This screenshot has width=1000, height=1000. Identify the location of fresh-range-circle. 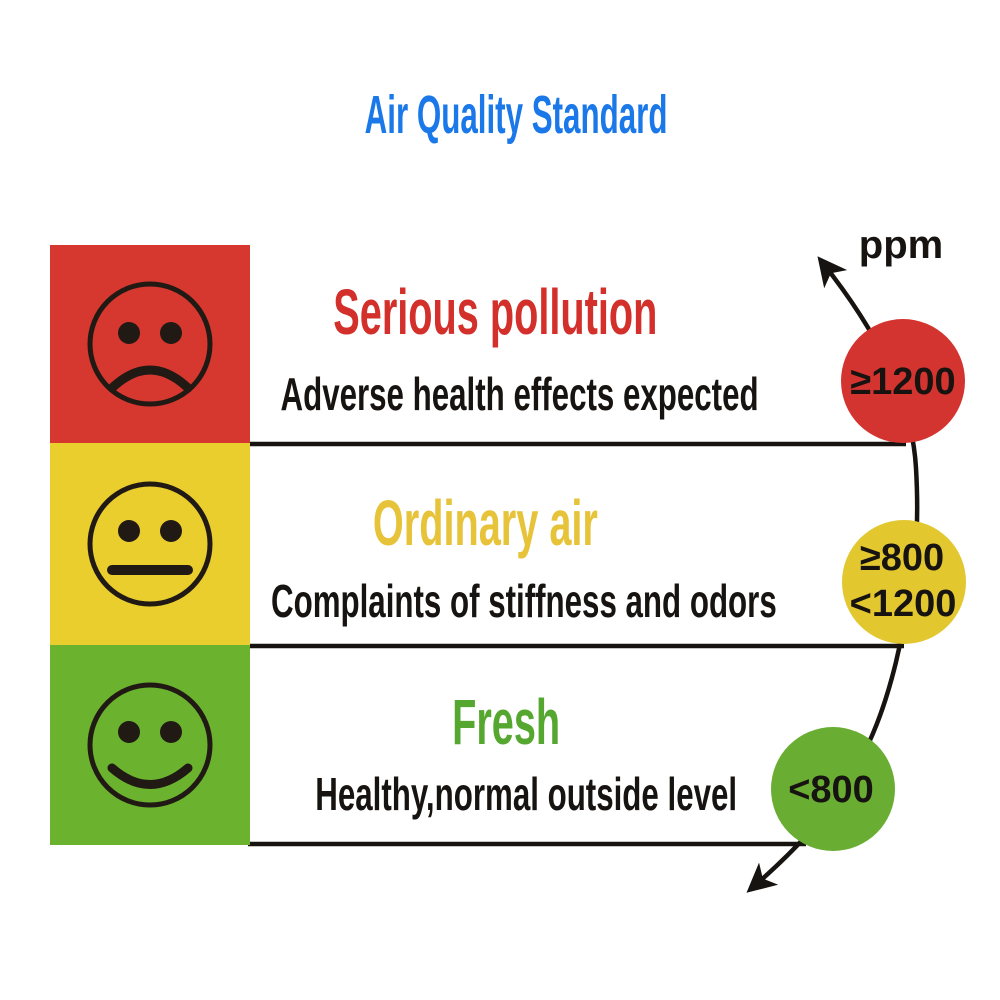
(833, 789).